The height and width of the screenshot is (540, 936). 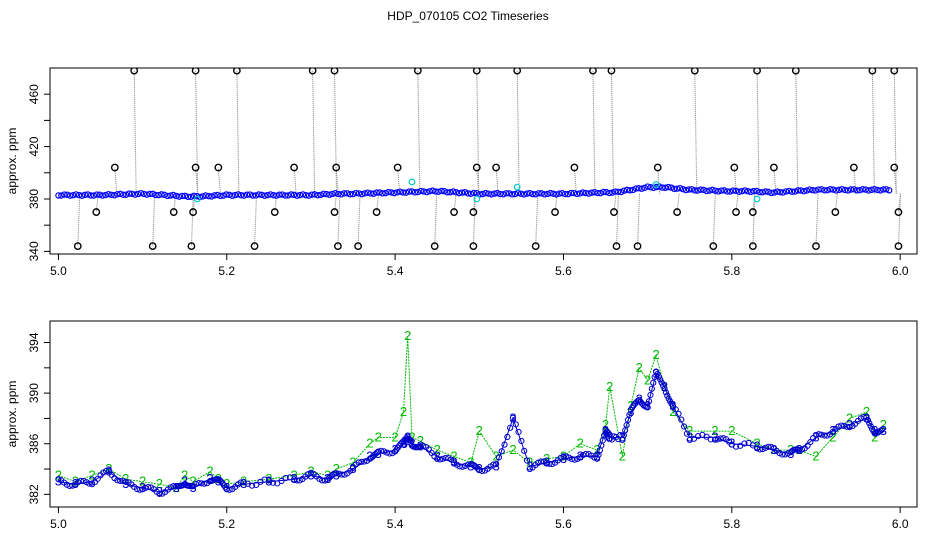 What do you see at coordinates (34, 494) in the screenshot?
I see `y-tick-label: 382` at bounding box center [34, 494].